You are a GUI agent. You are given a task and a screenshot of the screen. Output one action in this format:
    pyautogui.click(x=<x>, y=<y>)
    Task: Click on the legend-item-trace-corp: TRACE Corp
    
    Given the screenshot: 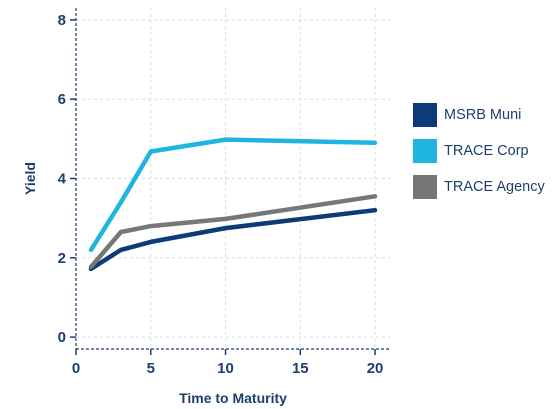 What is the action you would take?
    pyautogui.click(x=483, y=151)
    